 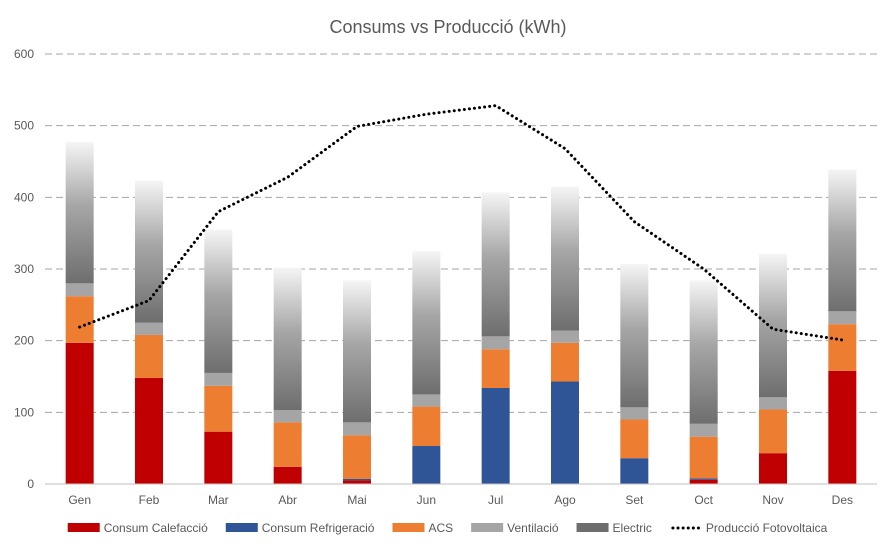 I want to click on bar-acs-jul, so click(x=495, y=368).